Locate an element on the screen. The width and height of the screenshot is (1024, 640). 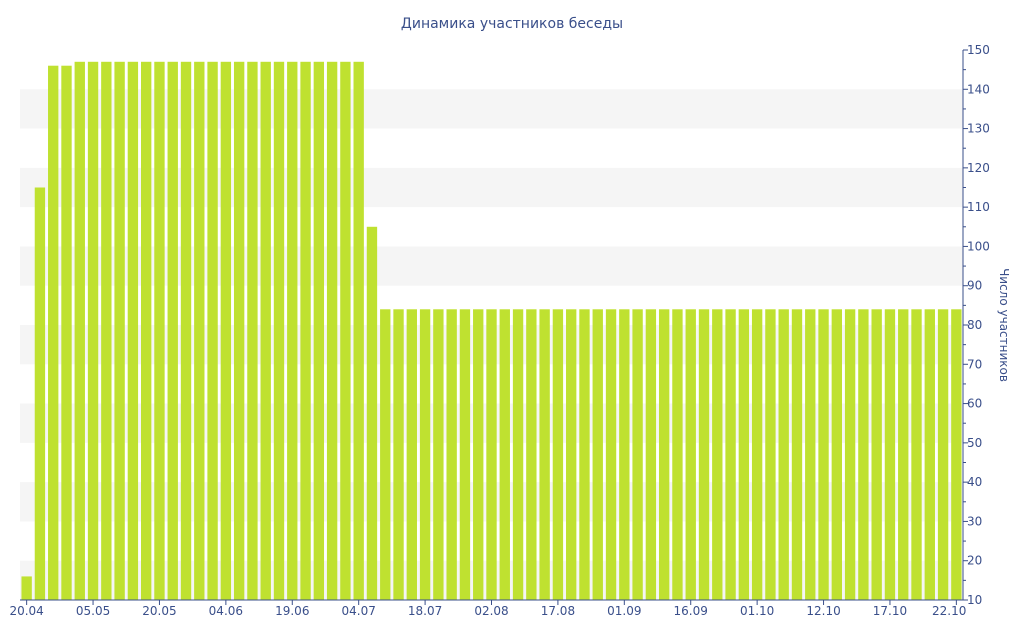
x-tick-label: 22.10 is located at coordinates (949, 611).